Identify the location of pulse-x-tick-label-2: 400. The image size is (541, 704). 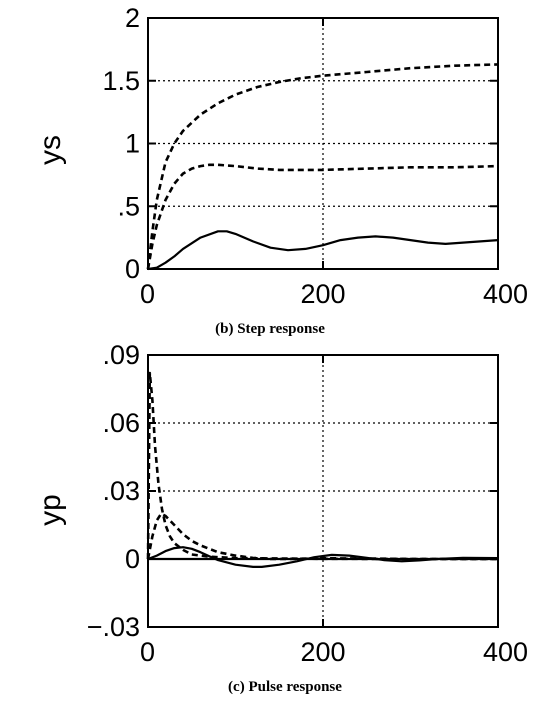
(505, 652).